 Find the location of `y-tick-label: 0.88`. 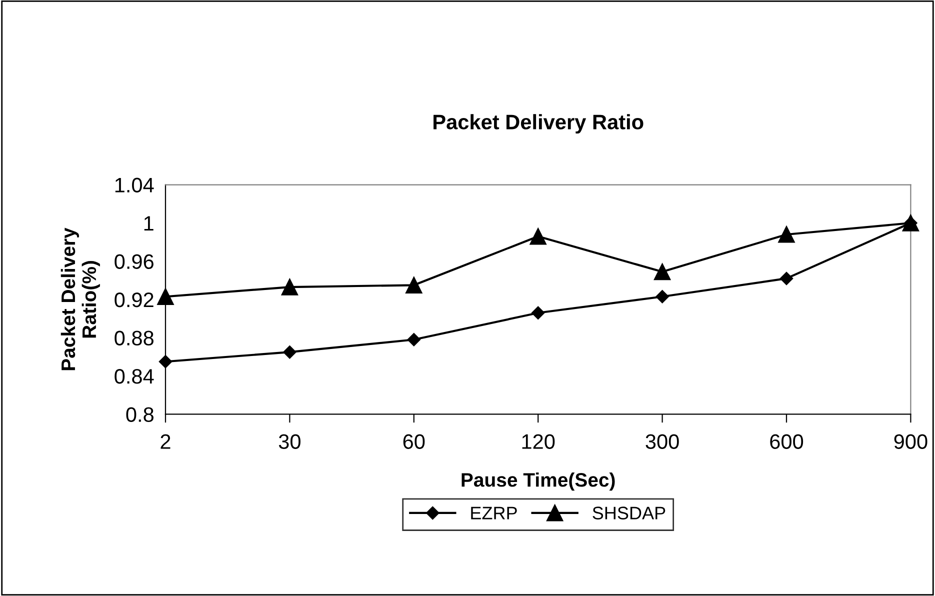

y-tick-label: 0.88 is located at coordinates (134, 338).